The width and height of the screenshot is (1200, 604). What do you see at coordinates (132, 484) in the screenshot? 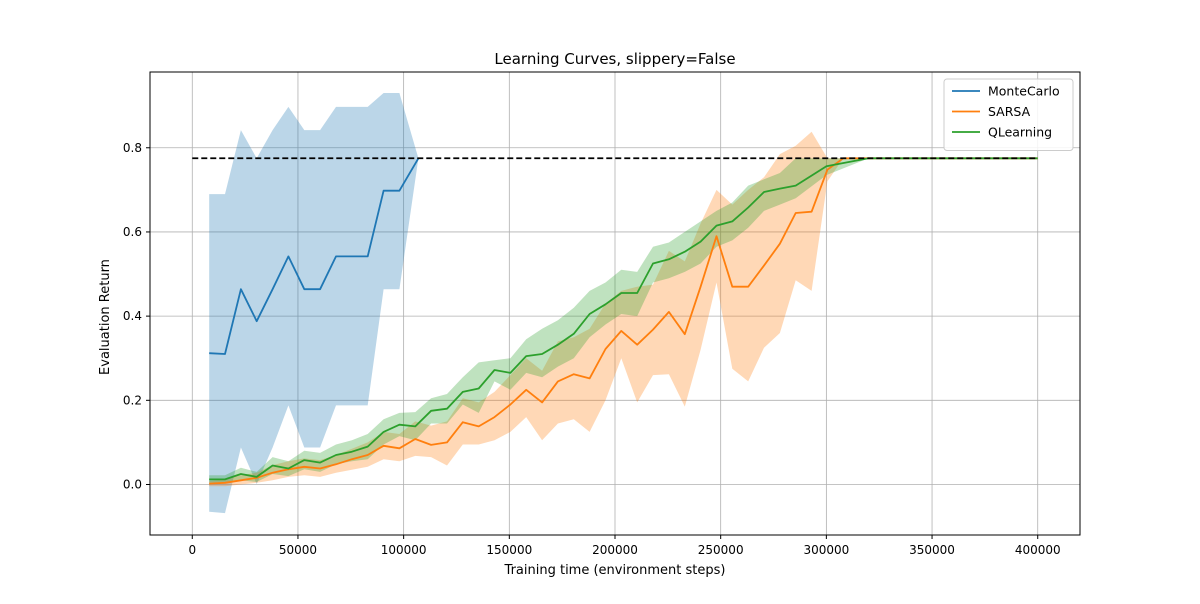
I see `y-tick-label-0: 0.0` at bounding box center [132, 484].